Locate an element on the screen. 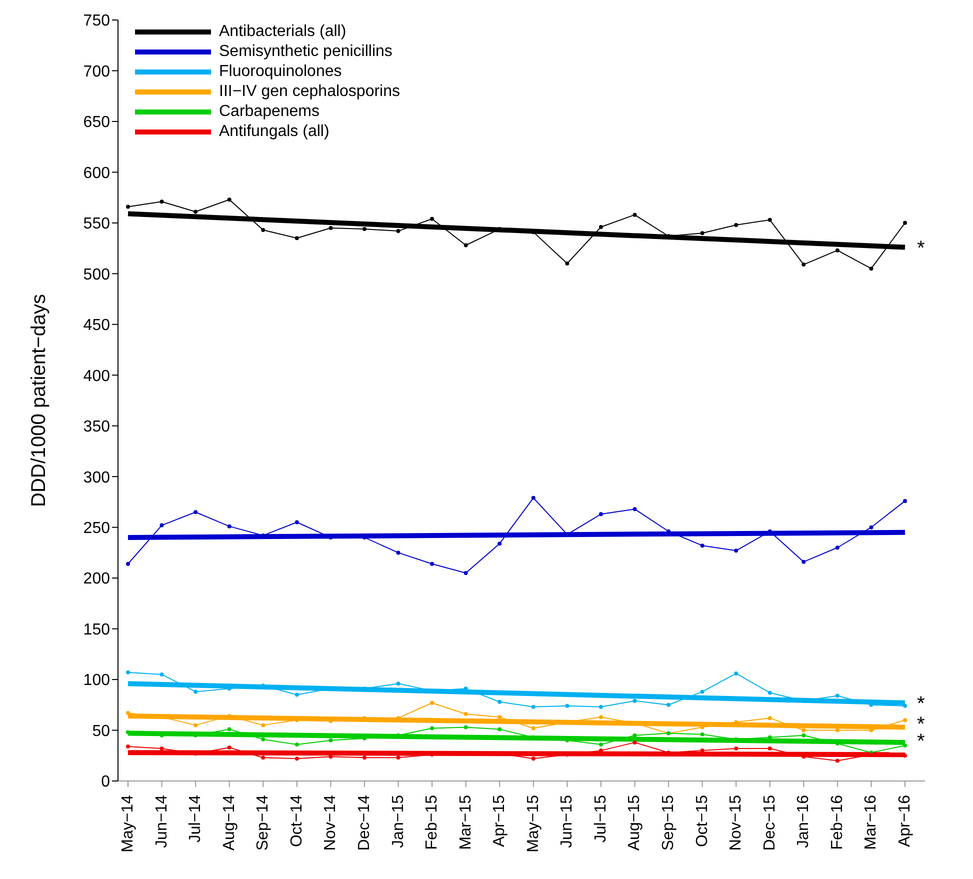 This screenshot has height=879, width=973. y-axis-title: DDD/1000 patient−days is located at coordinates (39, 400).